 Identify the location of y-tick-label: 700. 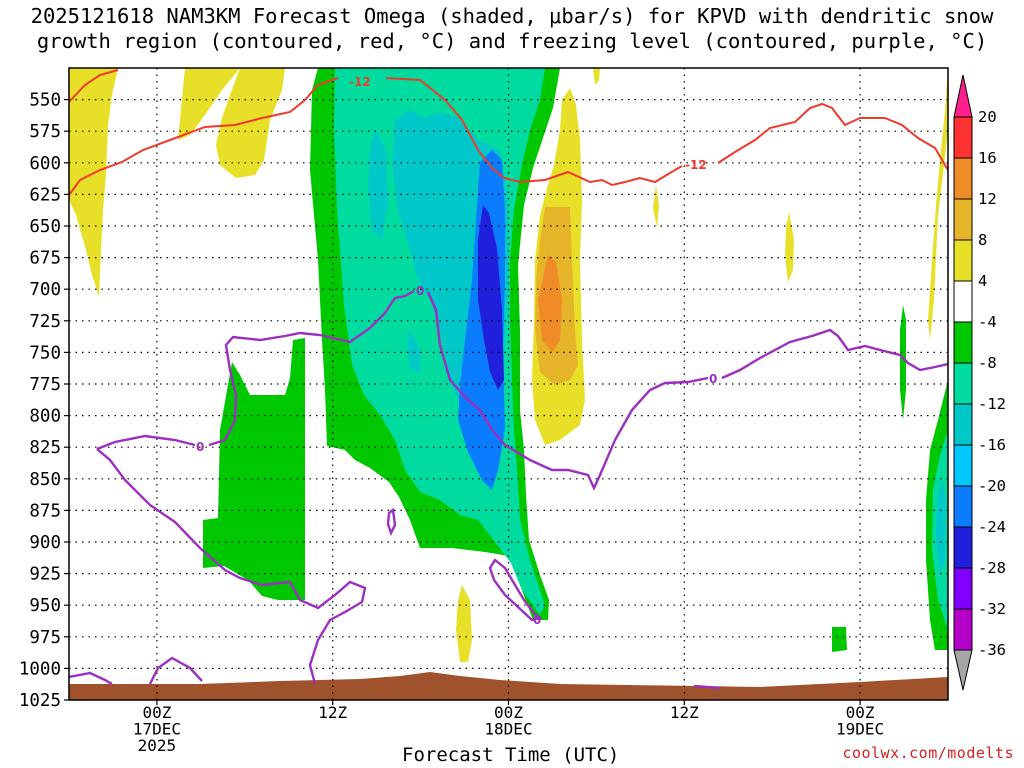
(45, 290).